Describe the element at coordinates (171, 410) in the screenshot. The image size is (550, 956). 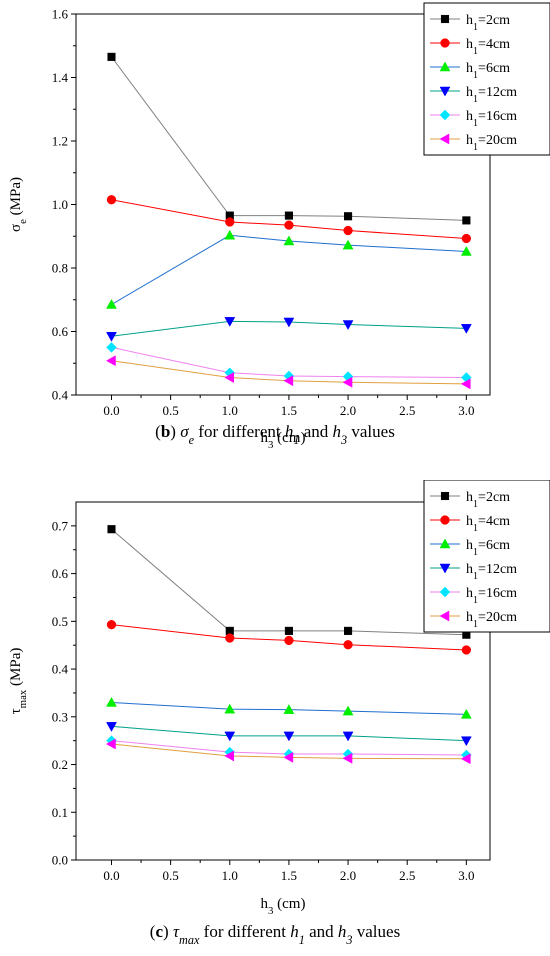
I see `x-tick-label: 0.5` at that location.